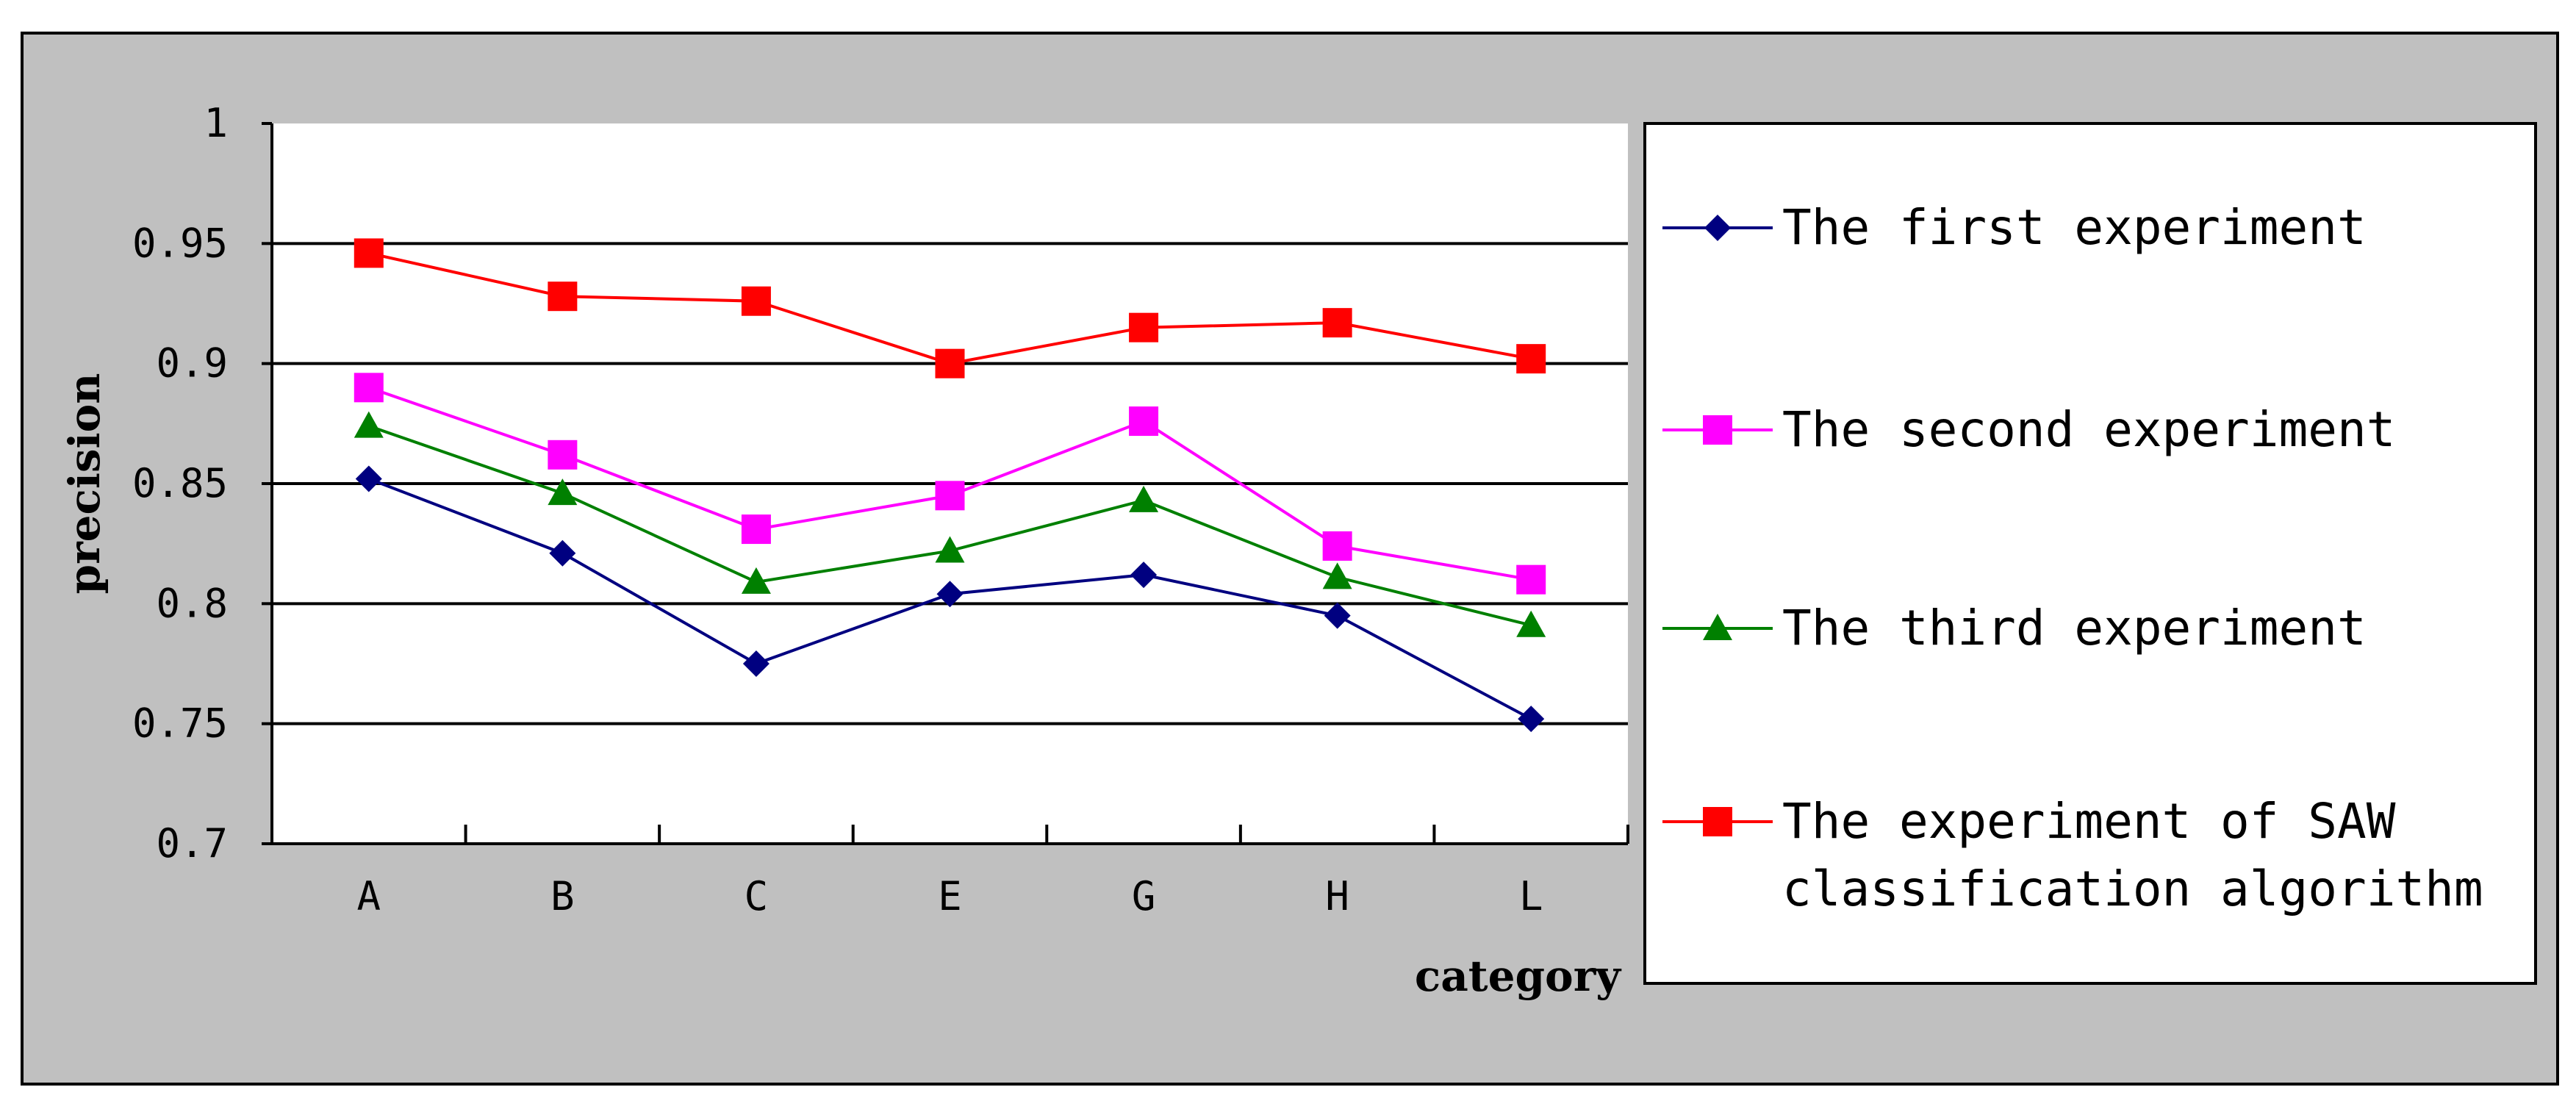 The image size is (2576, 1112). What do you see at coordinates (950, 896) in the screenshot?
I see `x-tick-label: E` at bounding box center [950, 896].